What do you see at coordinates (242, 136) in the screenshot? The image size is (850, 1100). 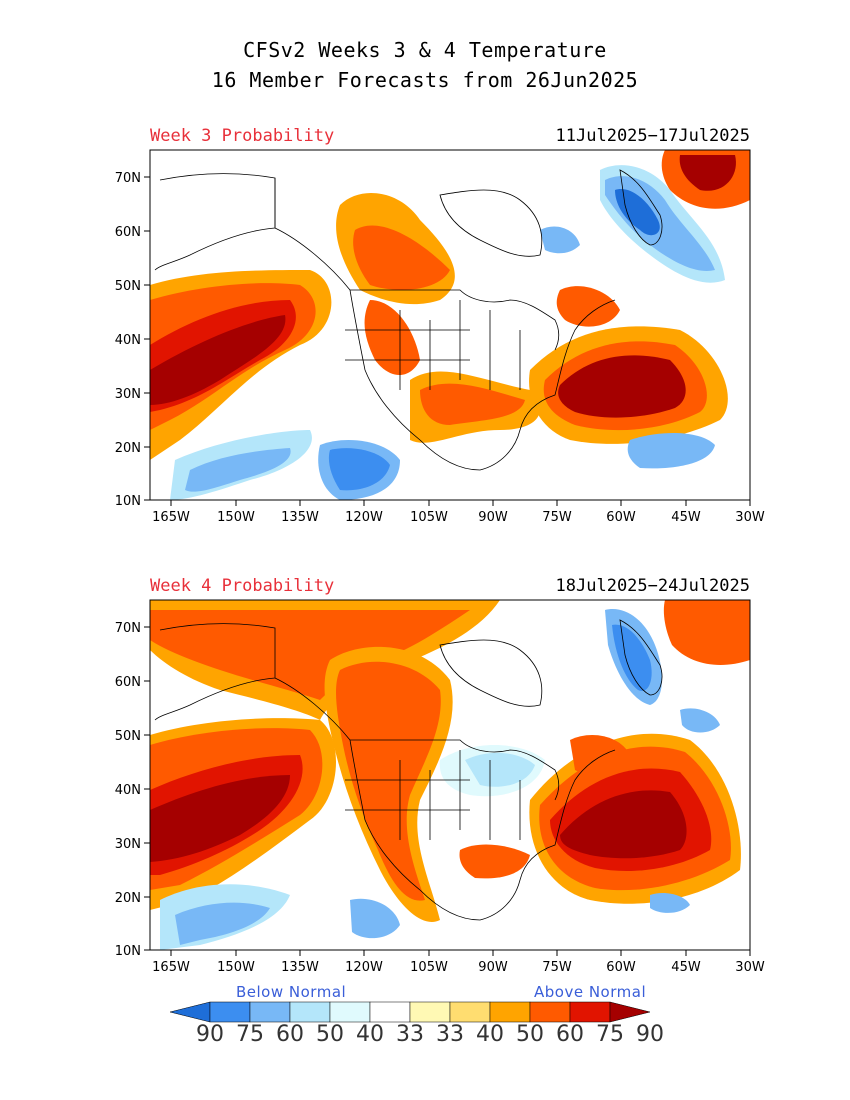 I see `week3-label: Week 3 Probability` at bounding box center [242, 136].